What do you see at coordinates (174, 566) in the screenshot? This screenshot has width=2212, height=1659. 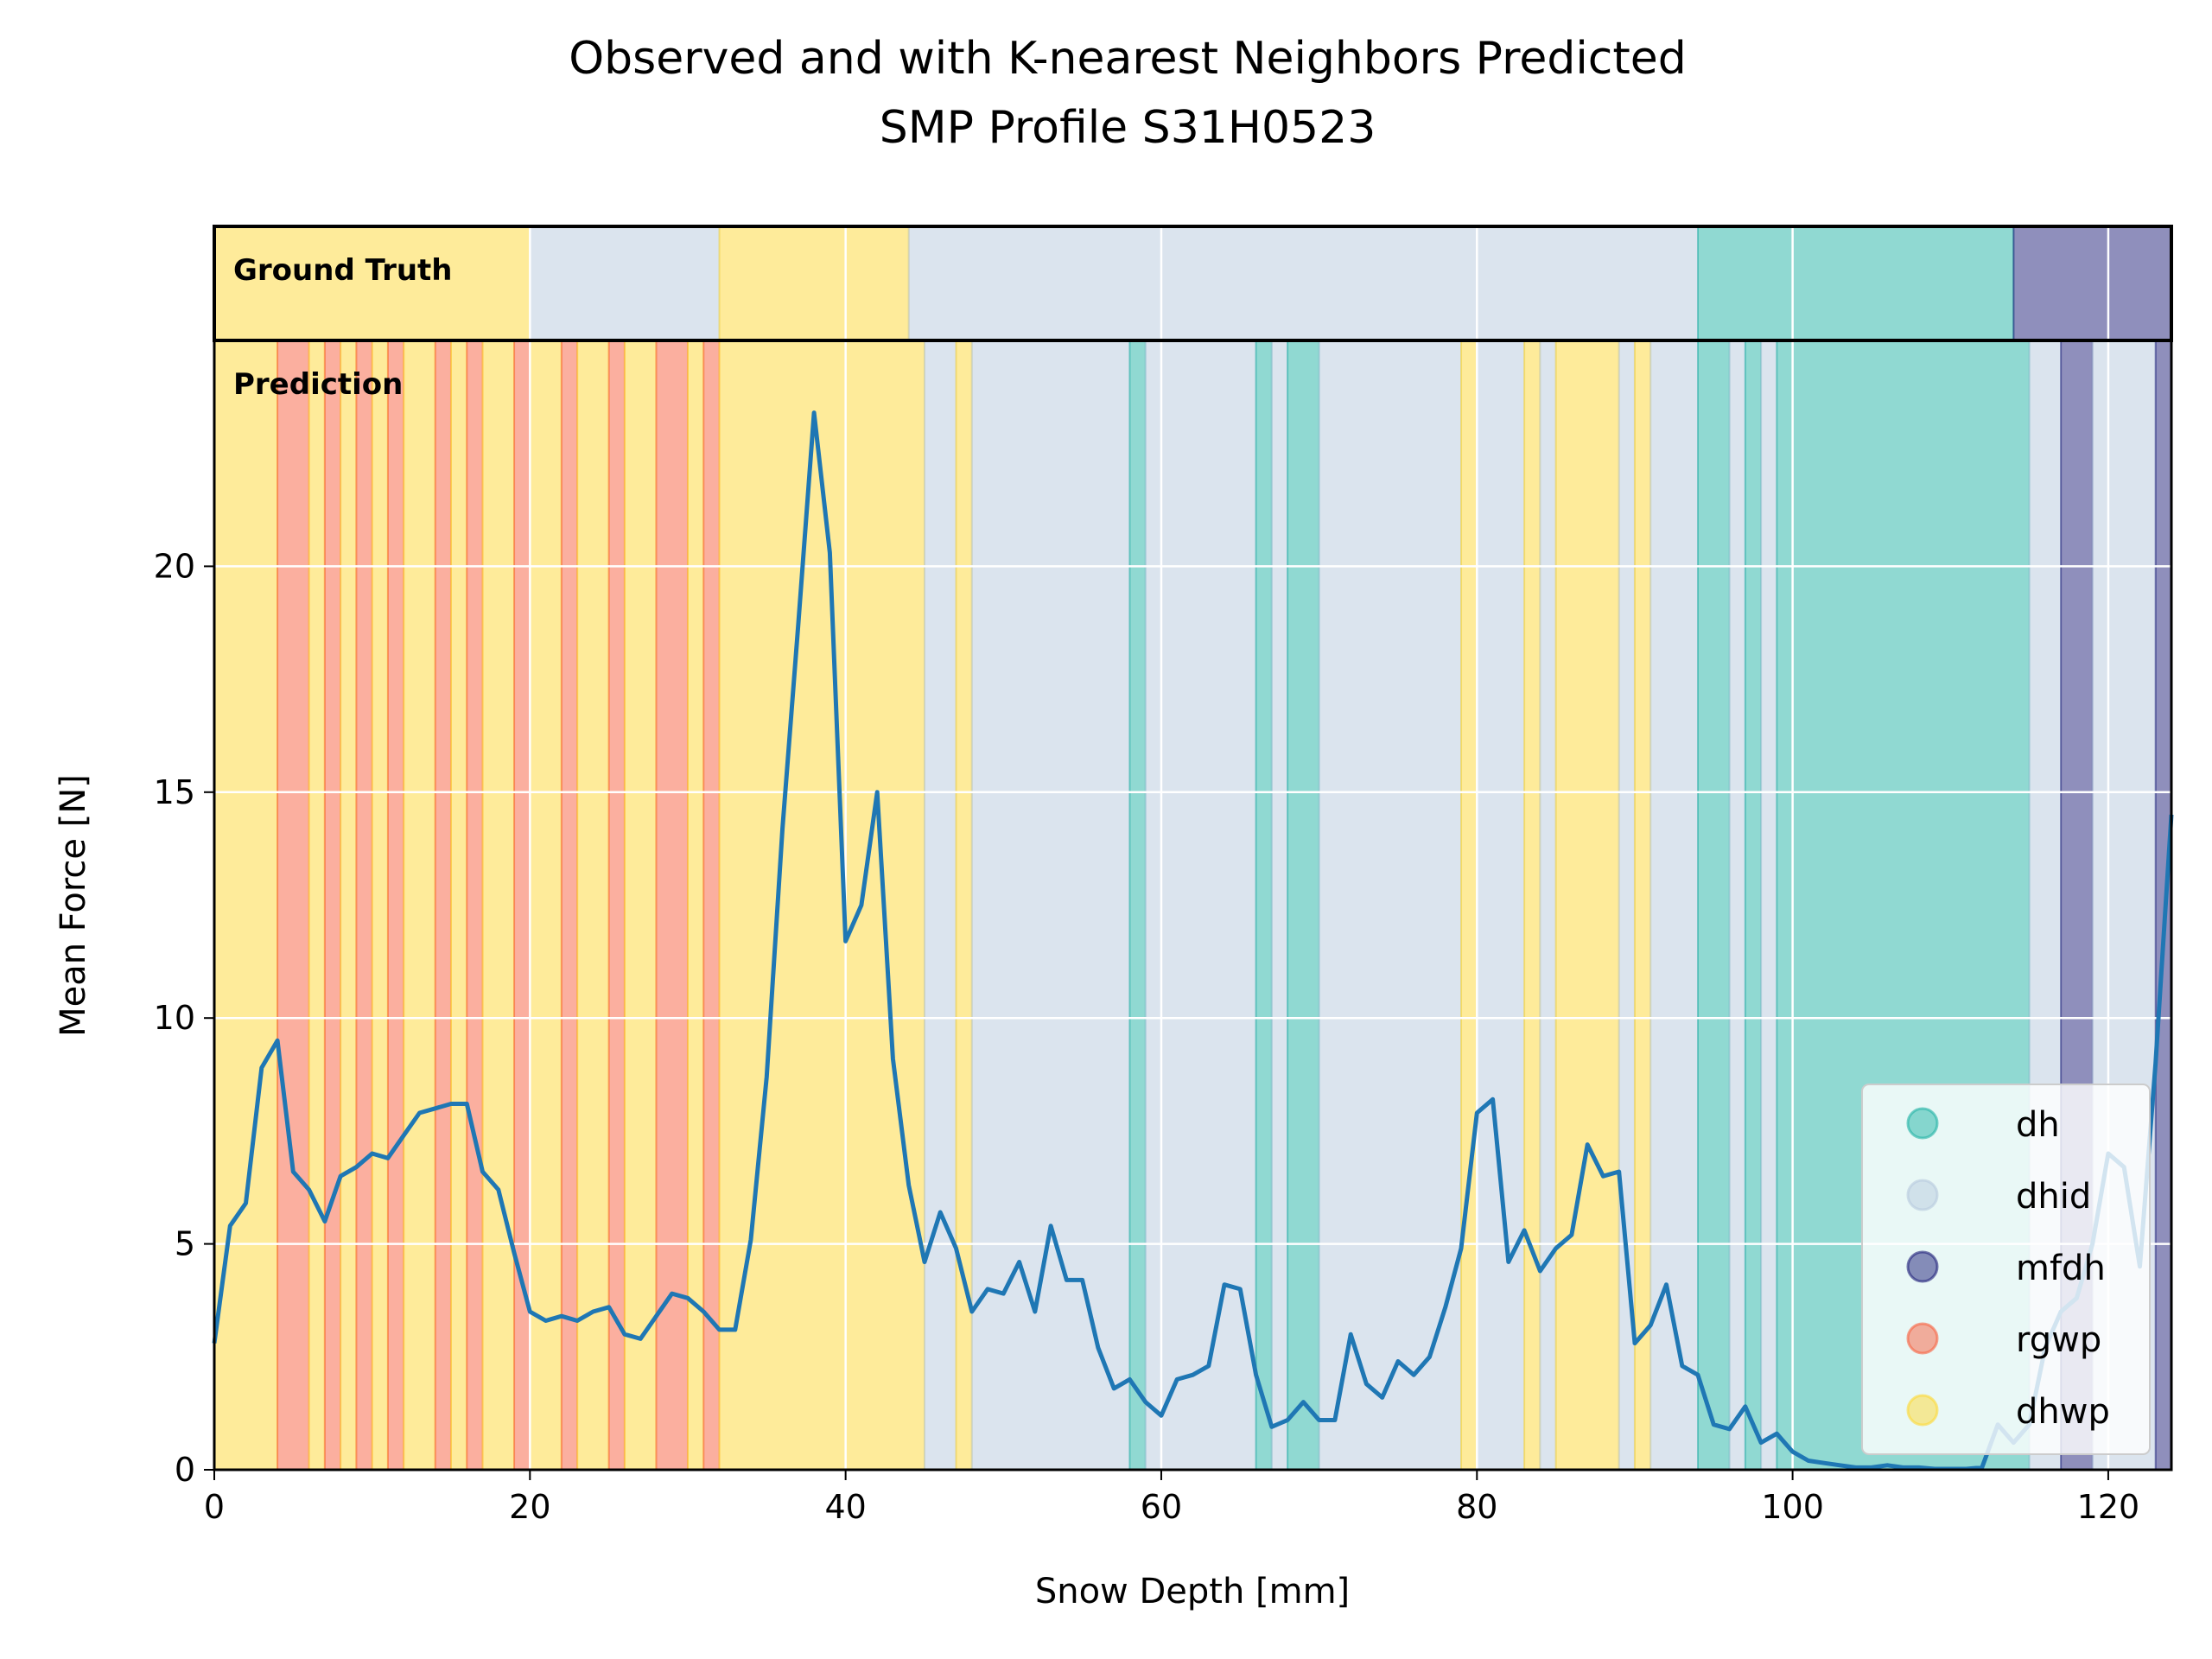 I see `y-tick-label: 20` at bounding box center [174, 566].